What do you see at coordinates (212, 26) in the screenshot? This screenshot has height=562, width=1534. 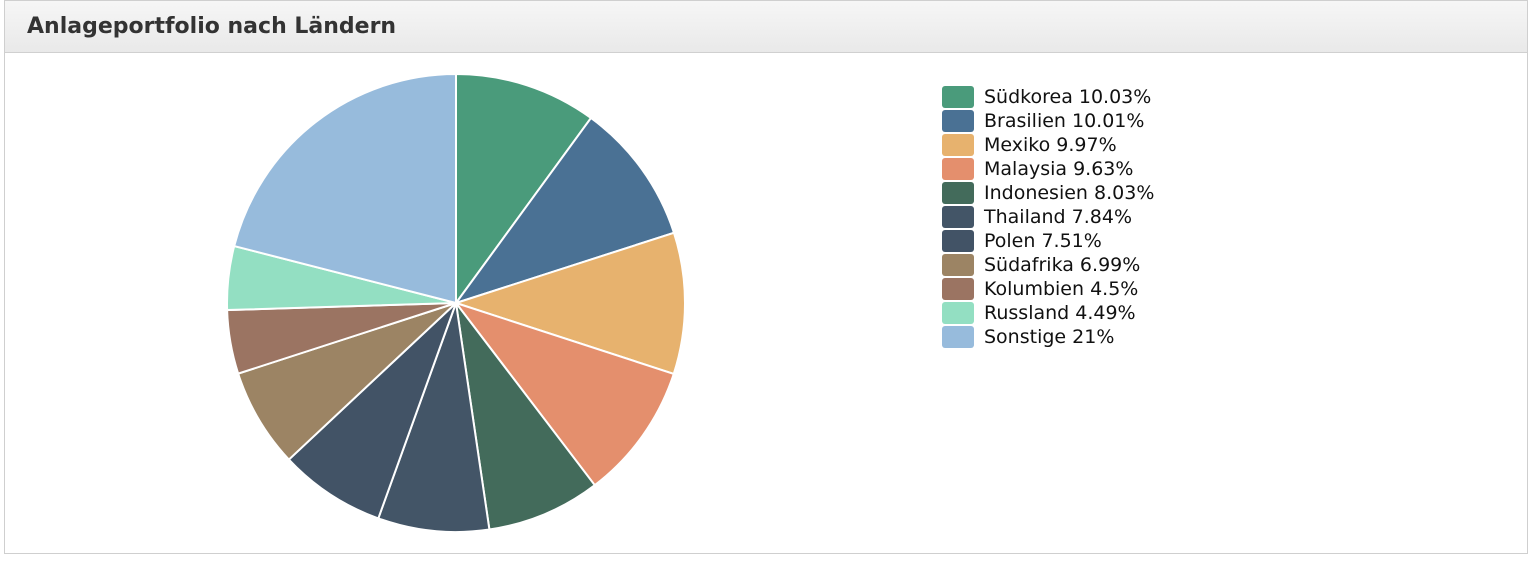 I see `panel-title: Anlageportfolio nach Ländern` at bounding box center [212, 26].